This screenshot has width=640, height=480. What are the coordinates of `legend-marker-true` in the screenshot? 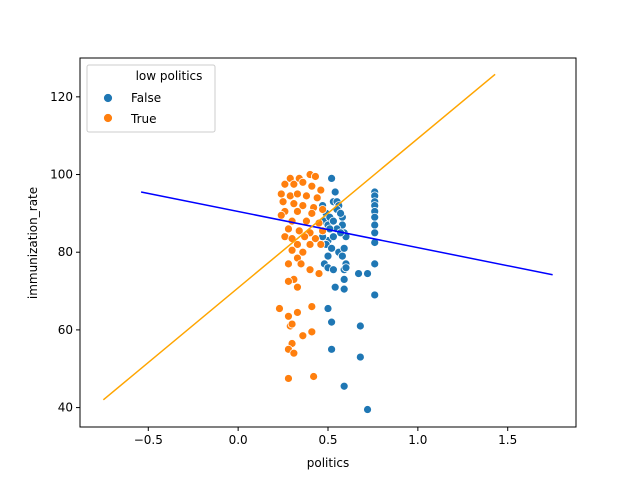 It's located at (108, 118).